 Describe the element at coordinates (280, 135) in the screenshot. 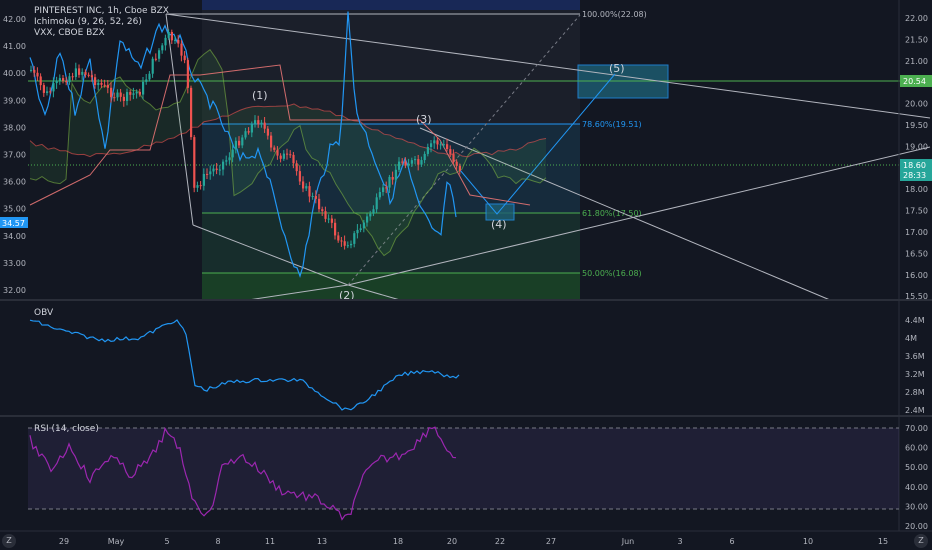

I see `ichimoku-base-line` at that location.